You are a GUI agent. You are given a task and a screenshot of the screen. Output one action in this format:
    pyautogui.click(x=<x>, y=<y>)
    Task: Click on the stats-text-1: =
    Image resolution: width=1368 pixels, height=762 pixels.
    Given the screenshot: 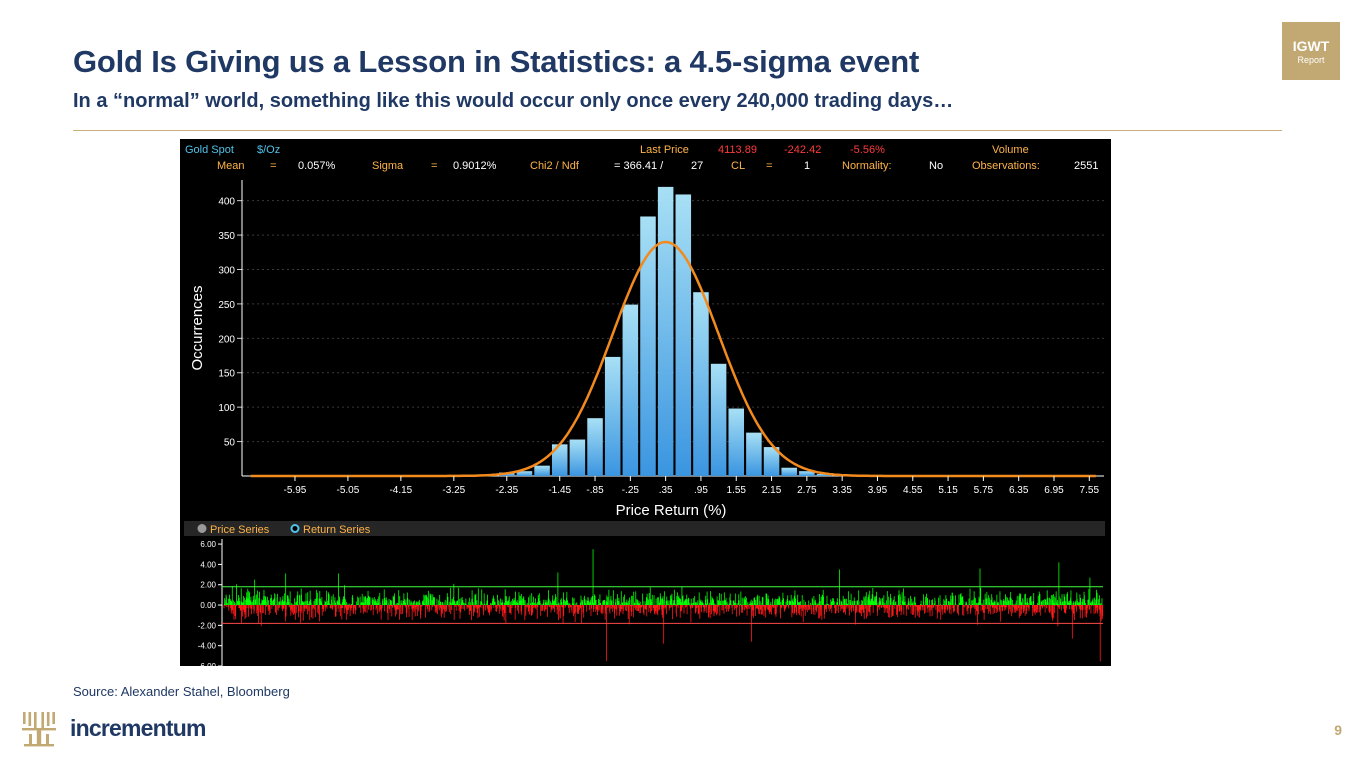 What is the action you would take?
    pyautogui.click(x=273, y=166)
    